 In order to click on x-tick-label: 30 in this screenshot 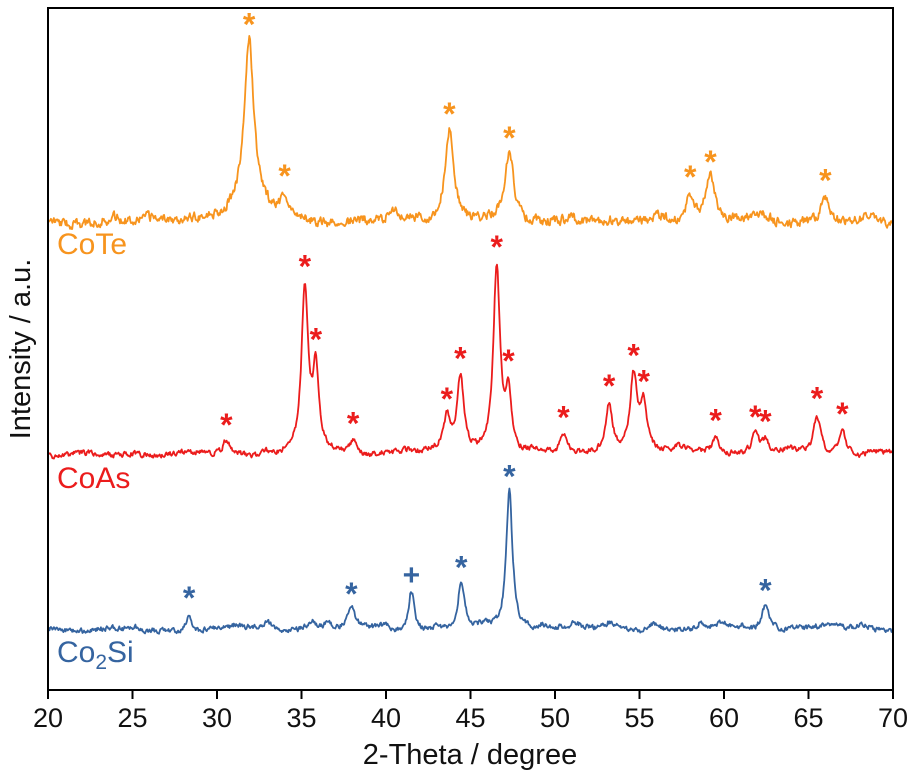, I will do `click(217, 718)`.